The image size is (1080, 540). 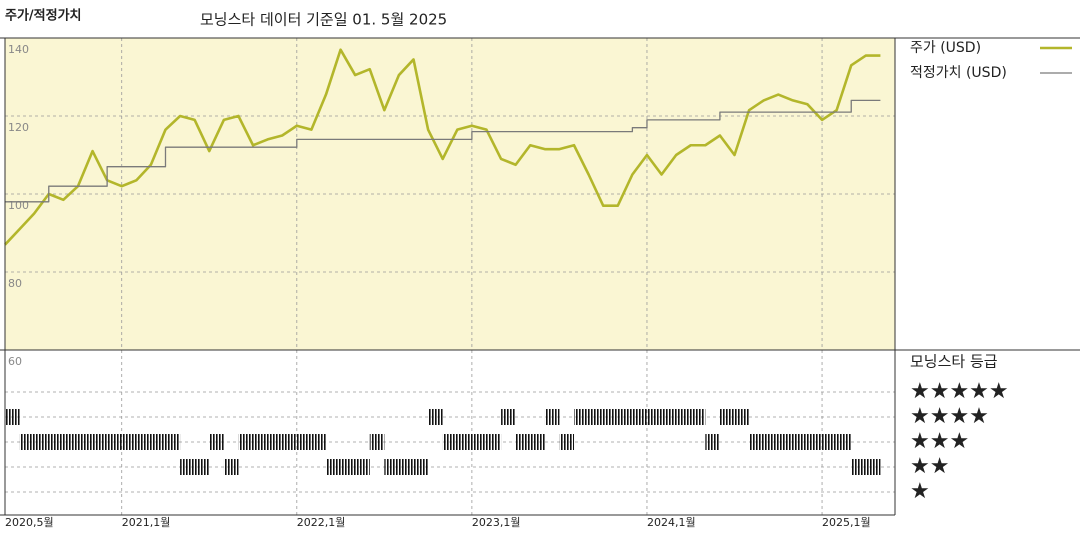 I want to click on rating-stars-label: ★, so click(x=920, y=491).